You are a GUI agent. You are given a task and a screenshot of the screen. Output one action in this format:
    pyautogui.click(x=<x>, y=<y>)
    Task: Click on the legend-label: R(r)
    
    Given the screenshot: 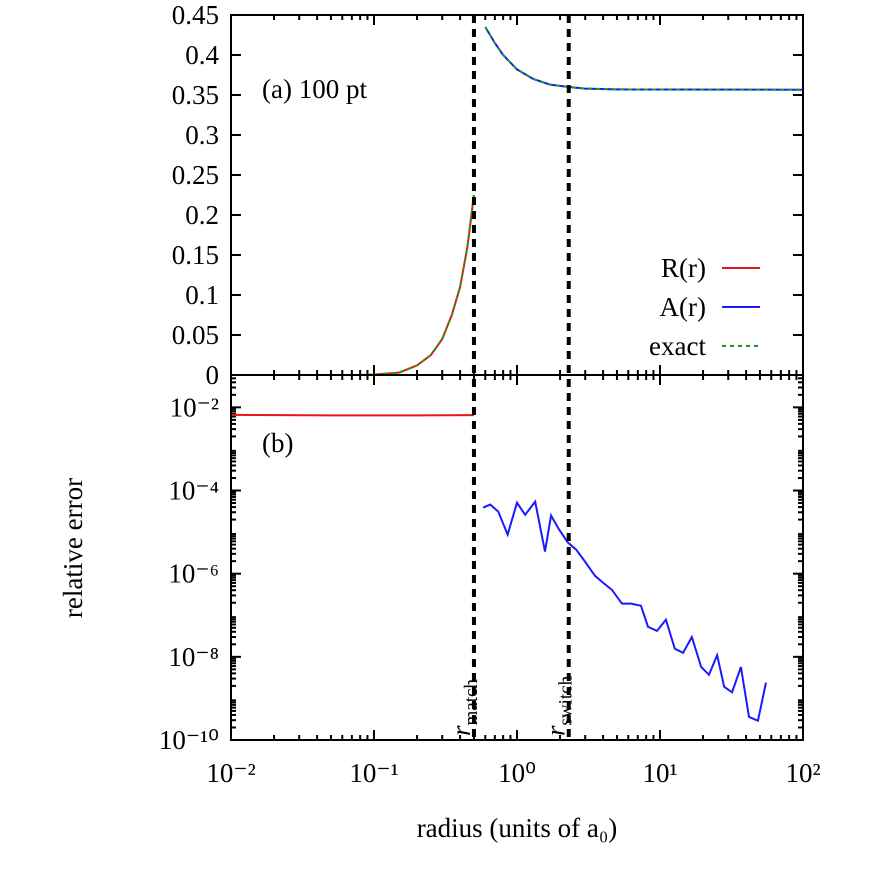 What is the action you would take?
    pyautogui.click(x=683, y=268)
    